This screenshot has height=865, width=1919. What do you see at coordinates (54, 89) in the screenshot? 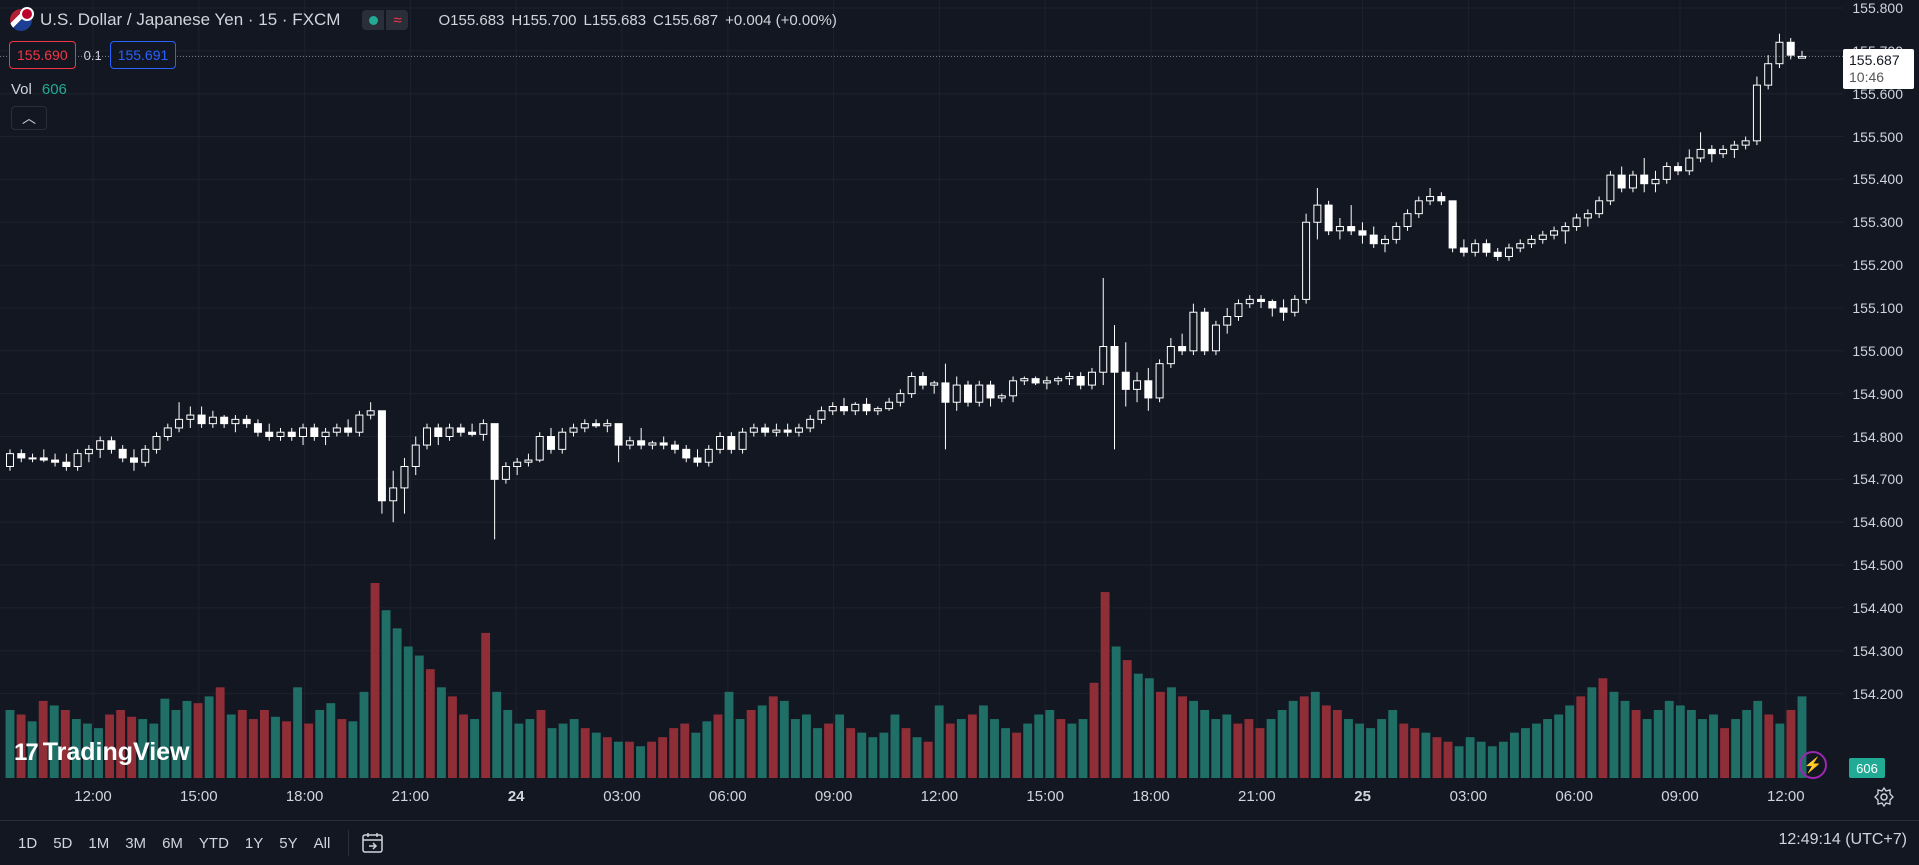
I see `volume-value: 606` at bounding box center [54, 89].